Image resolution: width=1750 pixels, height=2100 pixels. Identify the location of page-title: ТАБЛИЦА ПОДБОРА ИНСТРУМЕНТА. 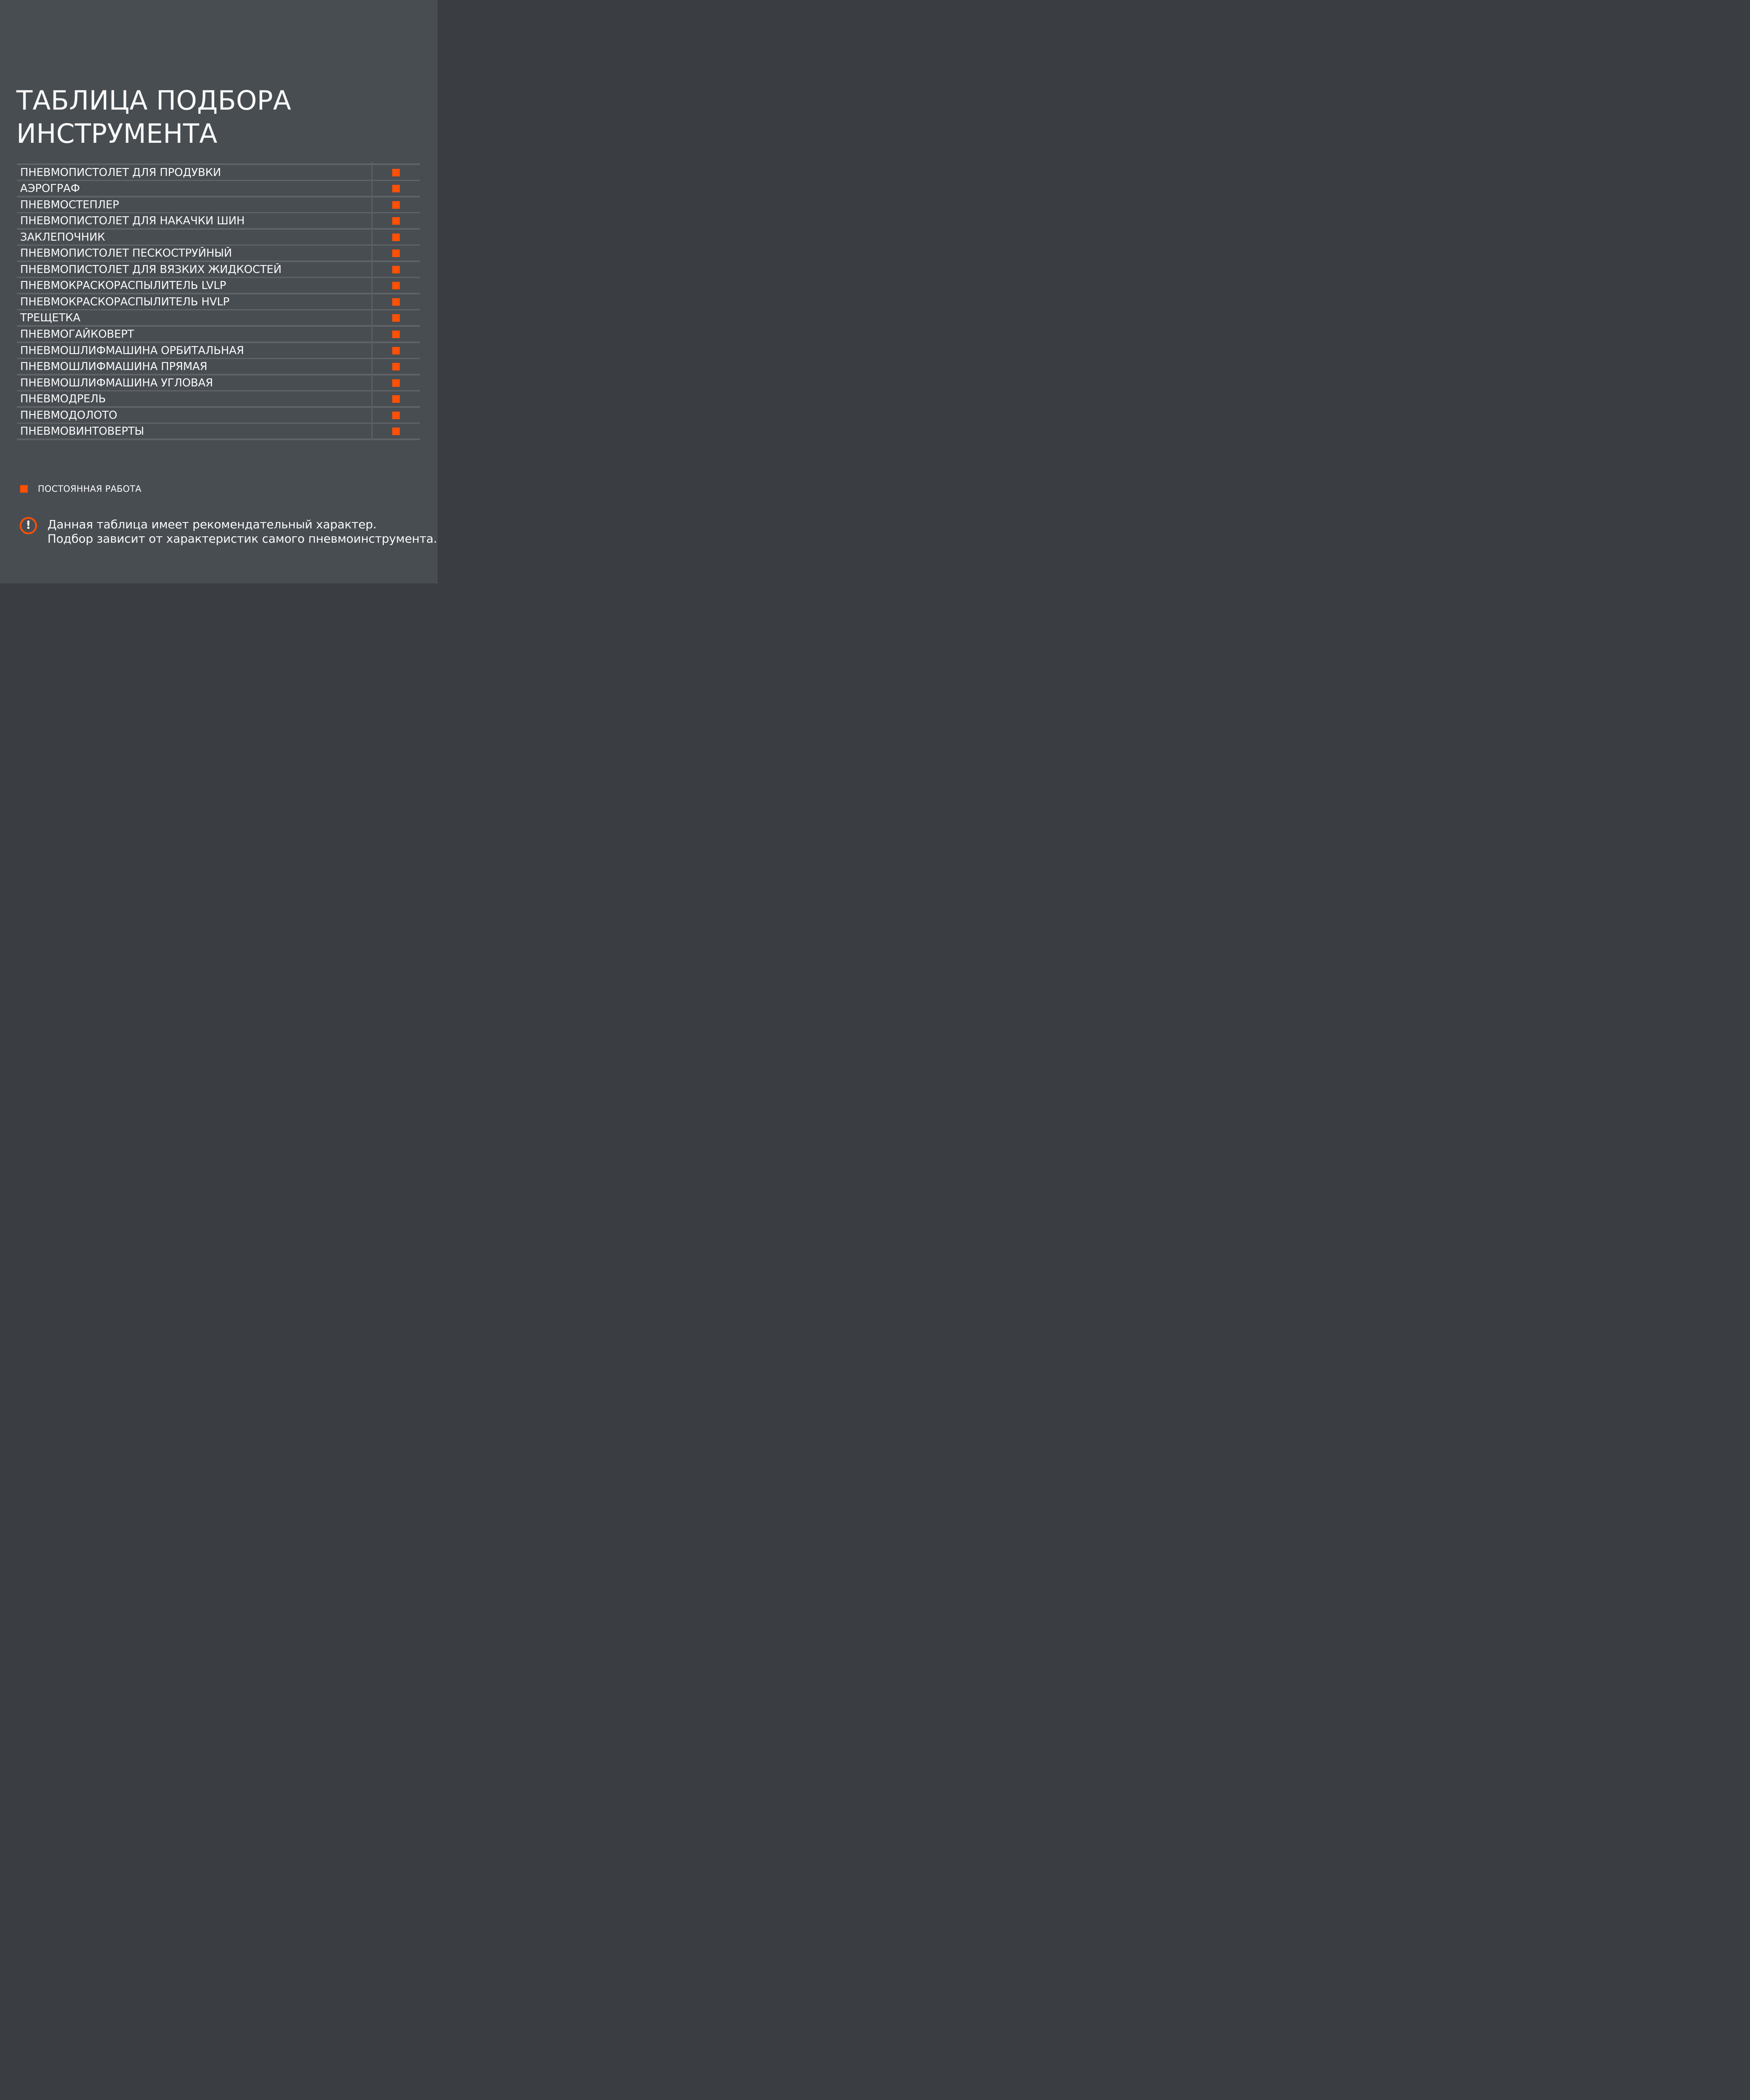
(227, 117).